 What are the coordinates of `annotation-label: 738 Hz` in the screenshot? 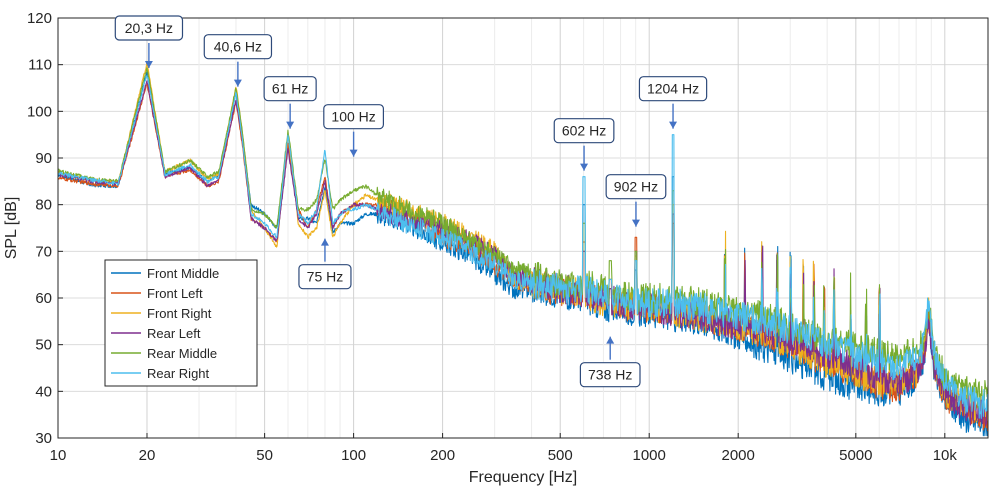 It's located at (610, 375).